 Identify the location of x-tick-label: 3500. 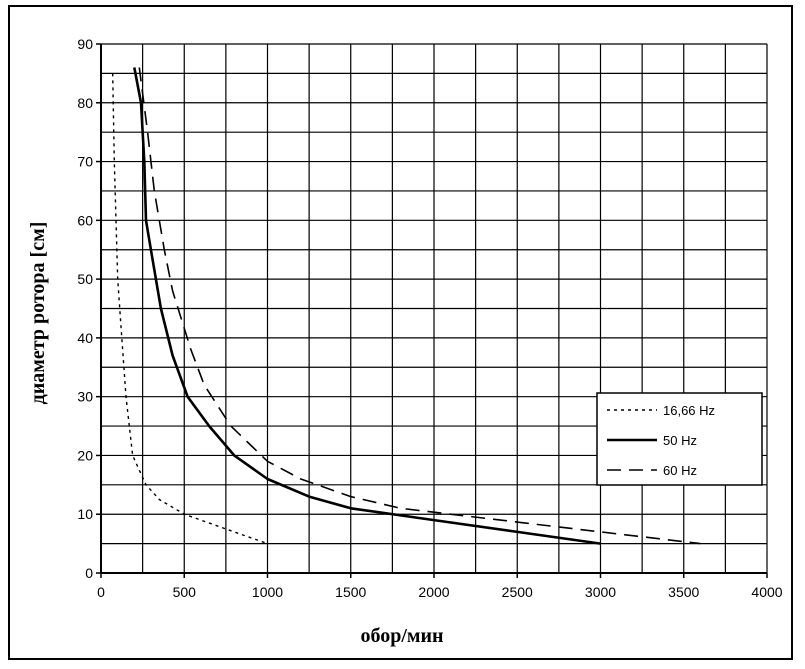
(683, 592).